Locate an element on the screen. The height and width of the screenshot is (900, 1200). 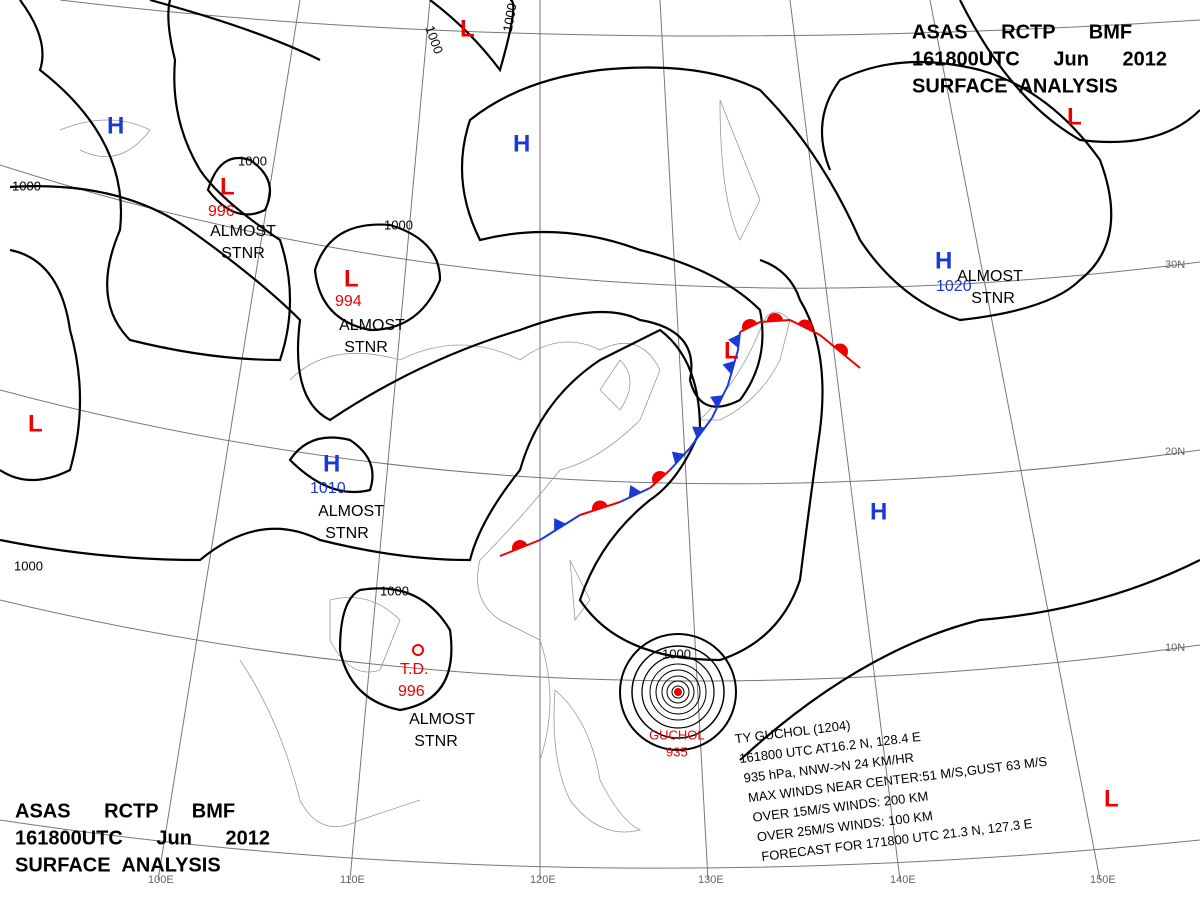
lon-label: 130E is located at coordinates (711, 880).